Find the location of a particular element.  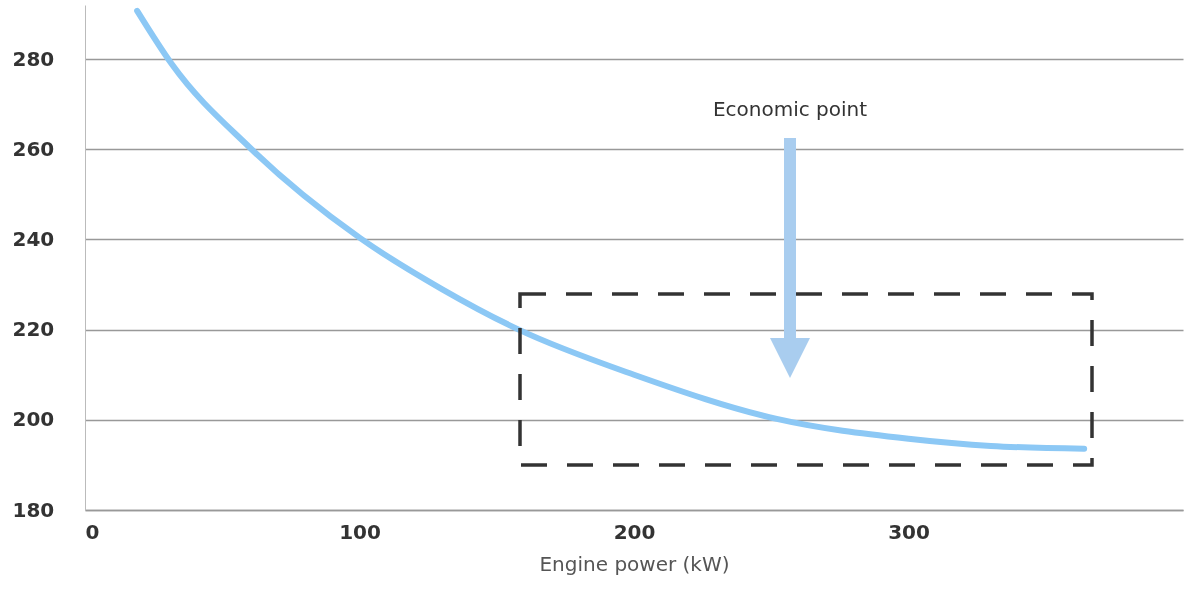

y-tick-label: 180 is located at coordinates (33, 509).